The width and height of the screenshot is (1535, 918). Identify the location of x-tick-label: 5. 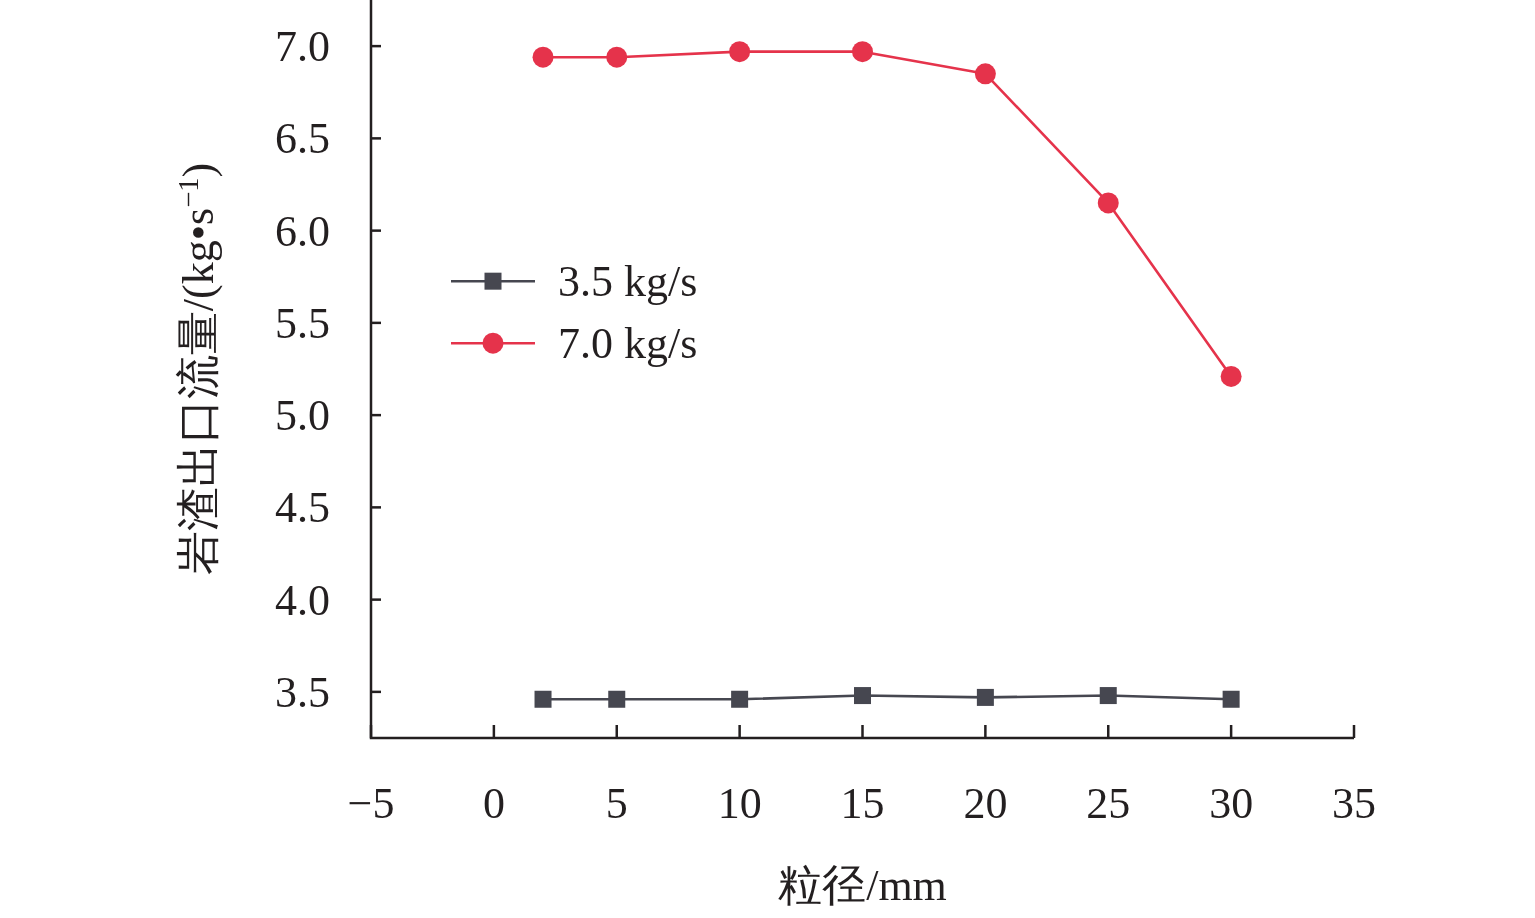
(616, 803).